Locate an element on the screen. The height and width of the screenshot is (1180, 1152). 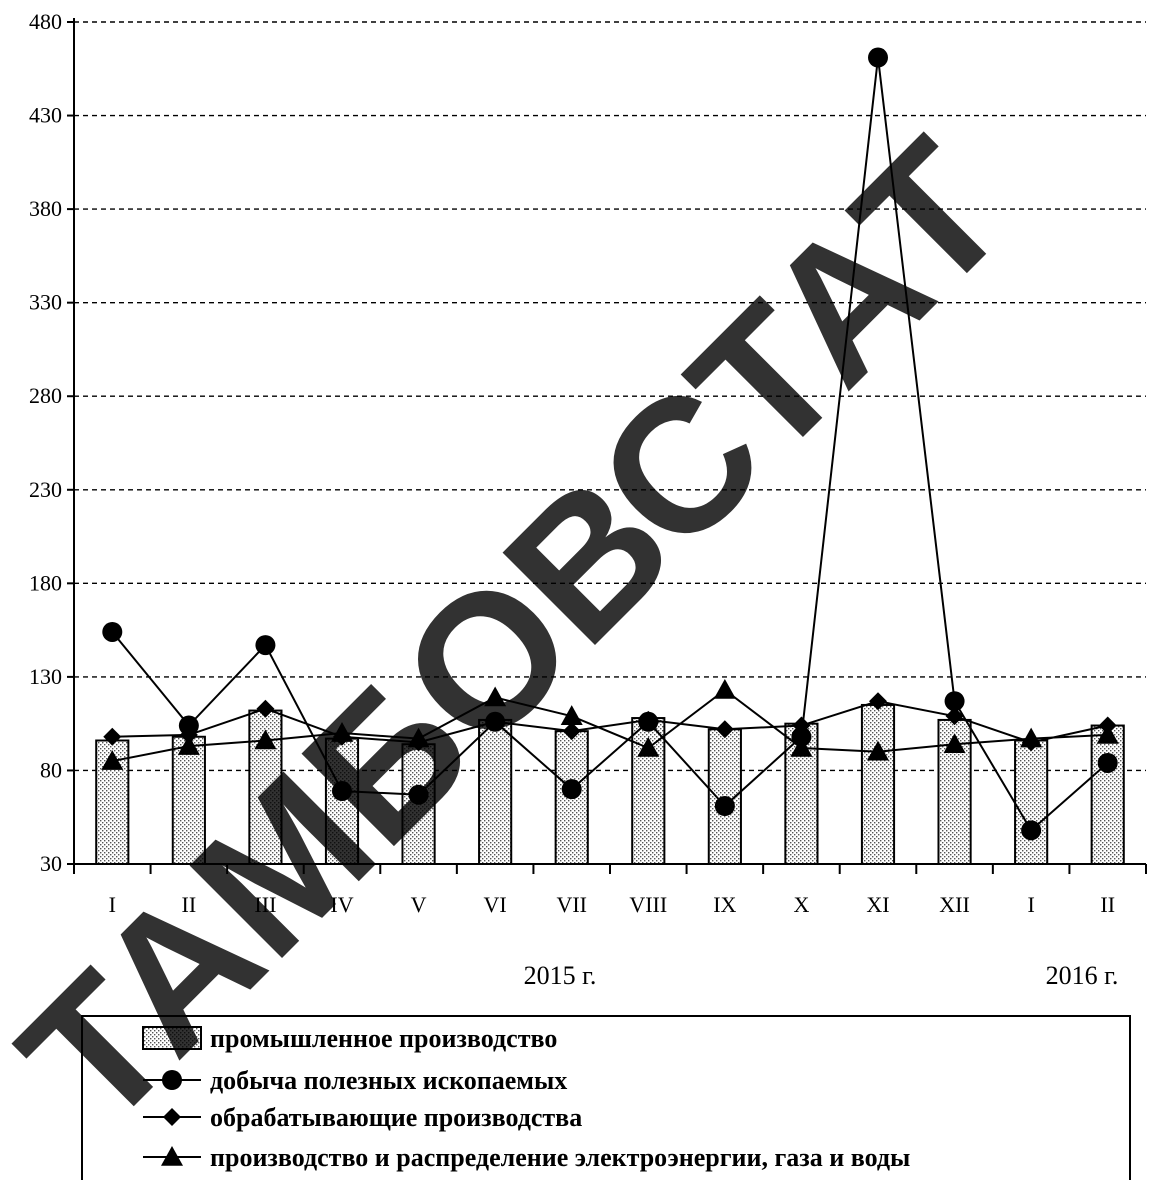
x-tick-label: VI is located at coordinates (495, 904).